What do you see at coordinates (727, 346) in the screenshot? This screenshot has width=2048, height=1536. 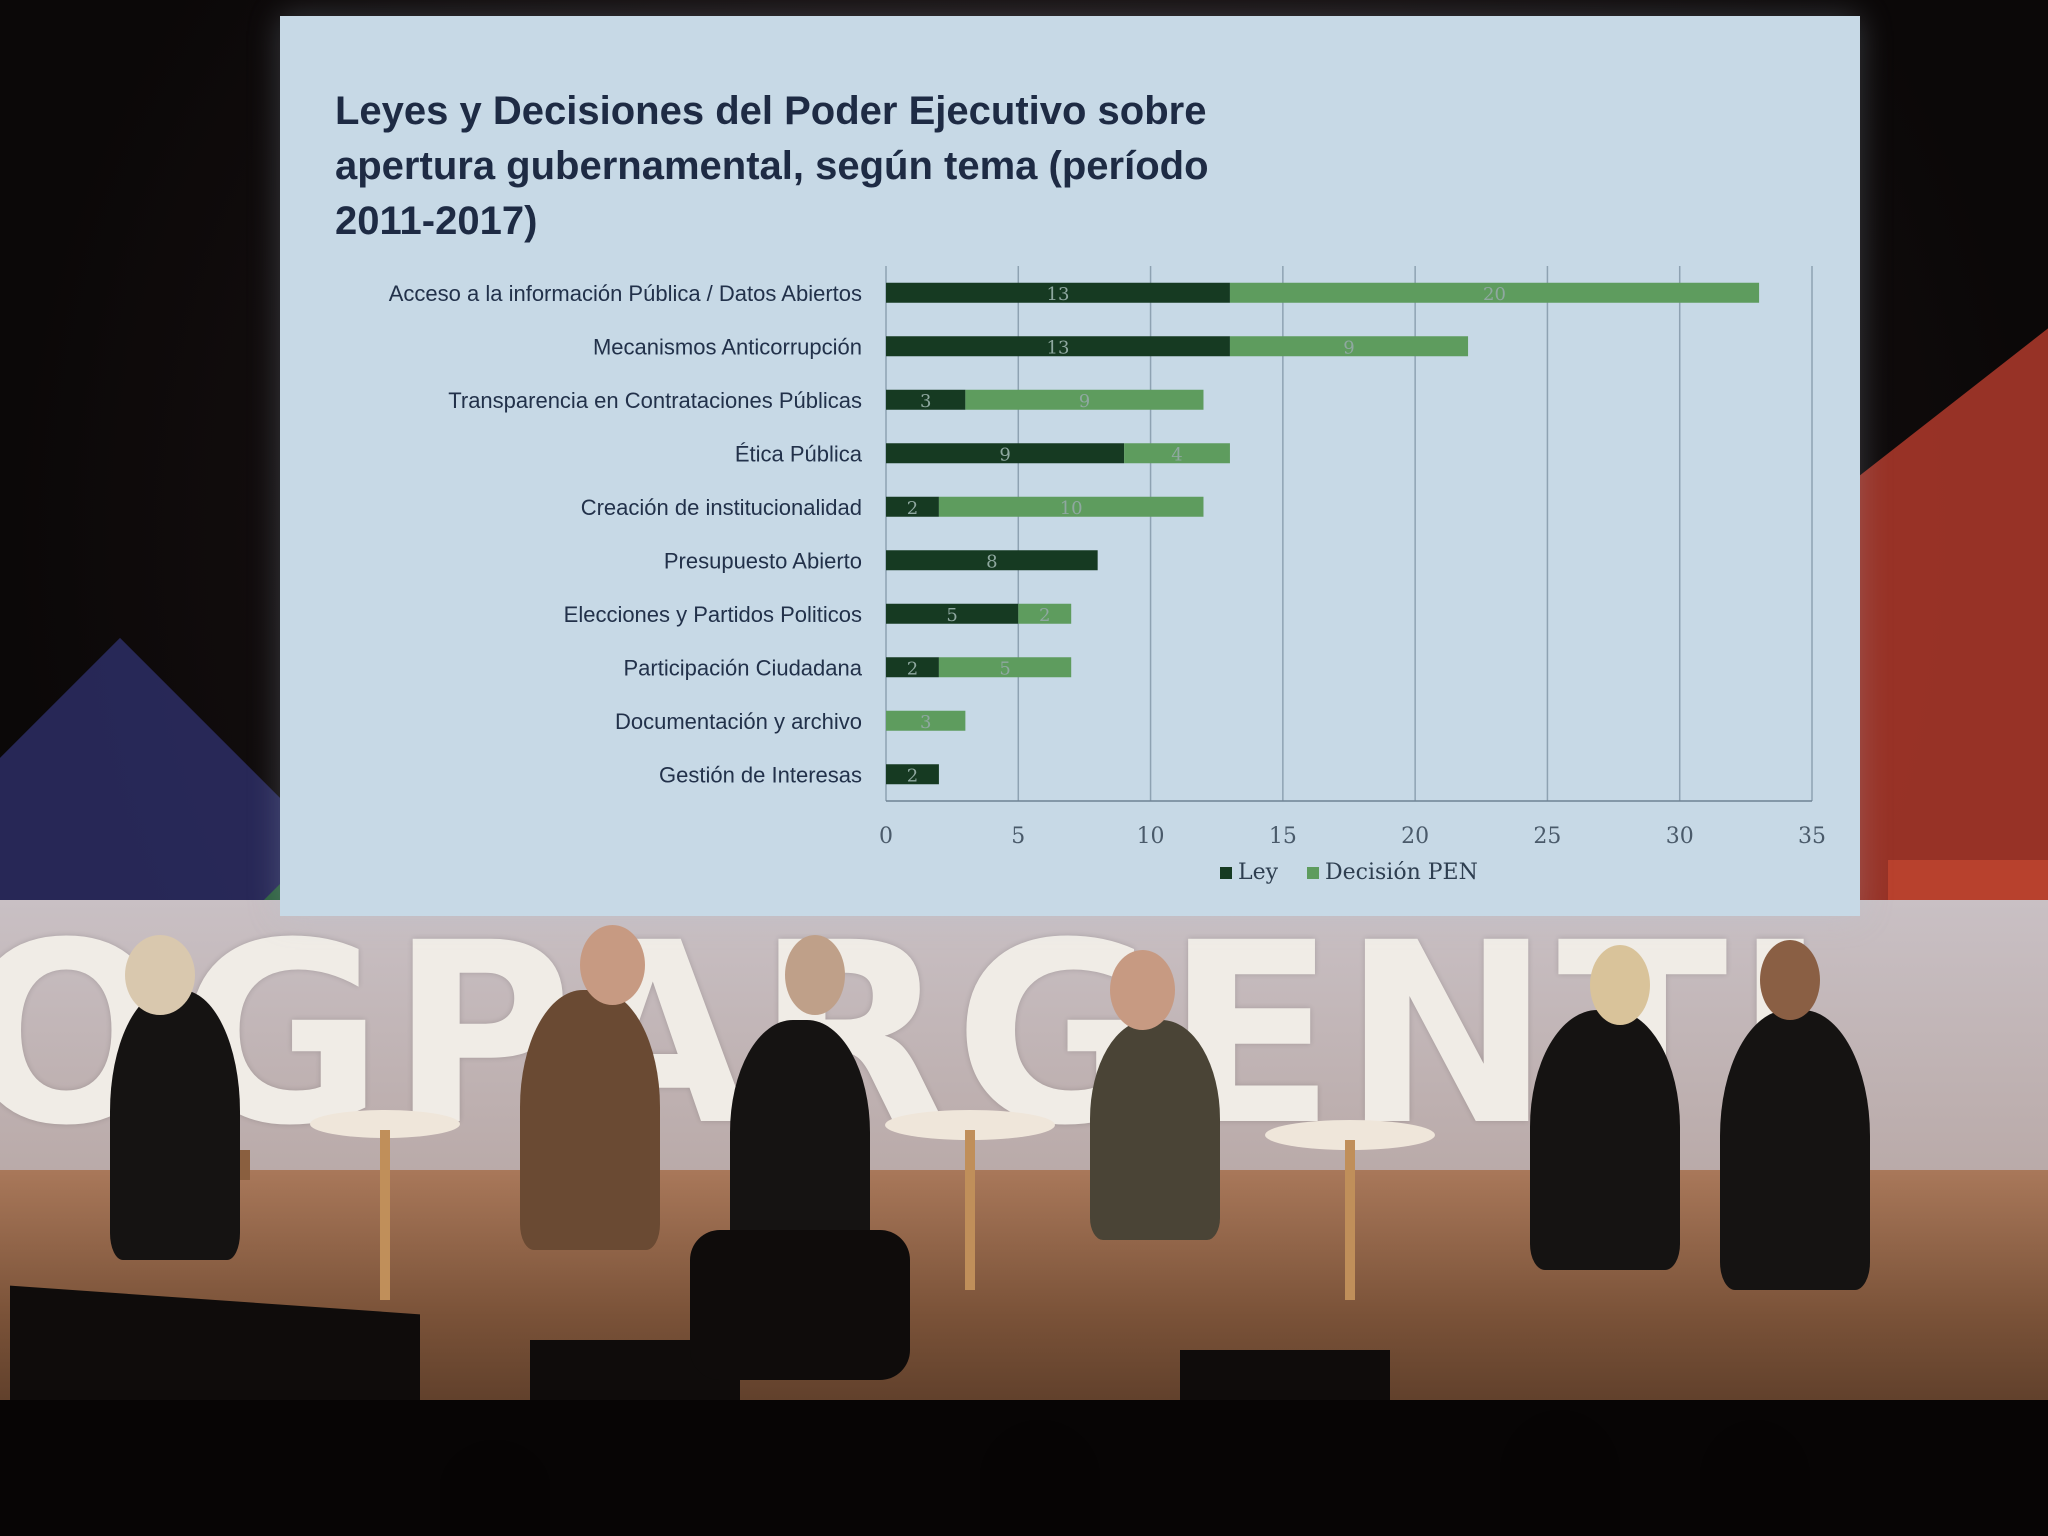 I see `category-label: Mecanismos Anticorrupción` at bounding box center [727, 346].